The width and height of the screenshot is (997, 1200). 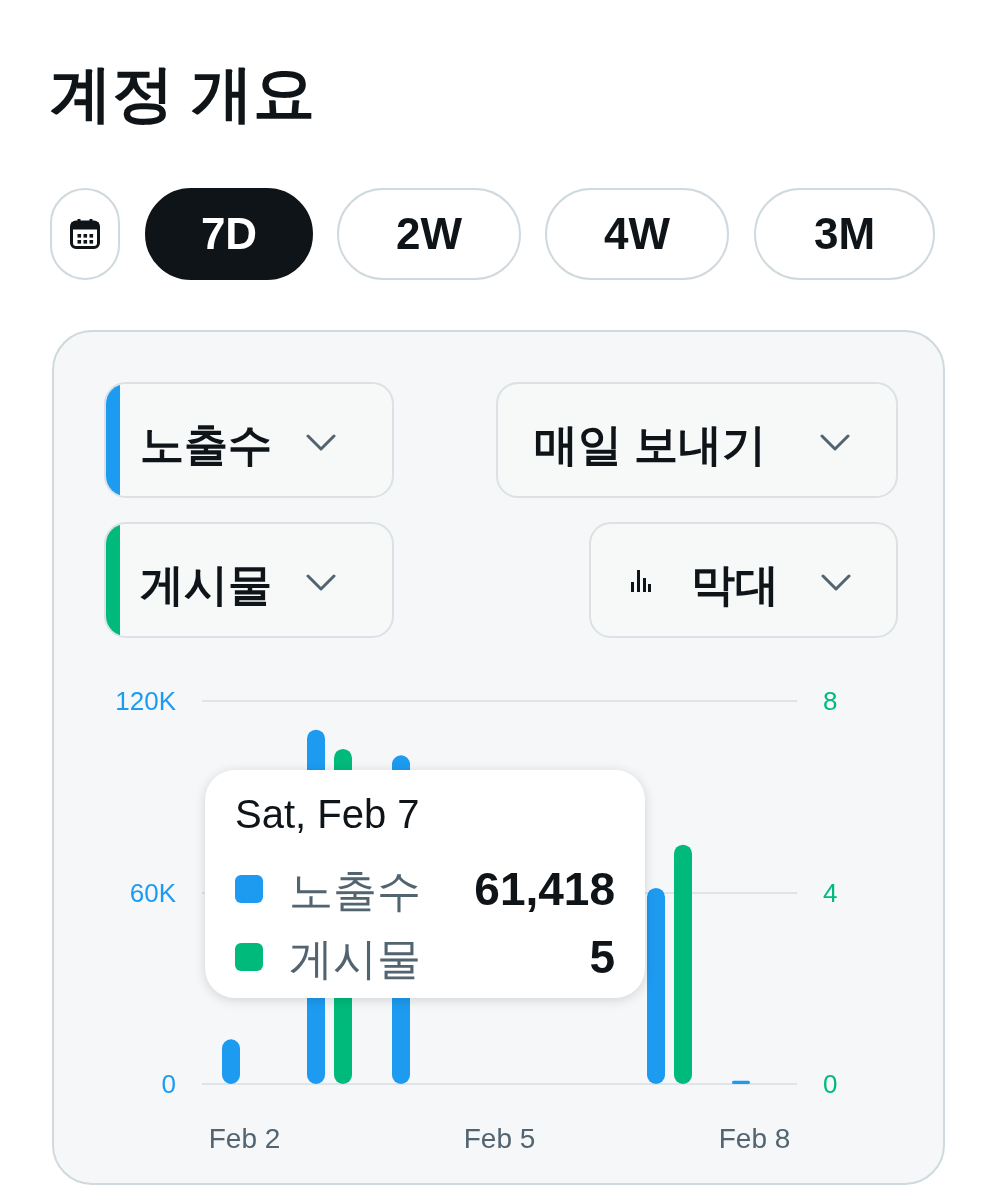 I want to click on annotation: 5, so click(x=602, y=957).